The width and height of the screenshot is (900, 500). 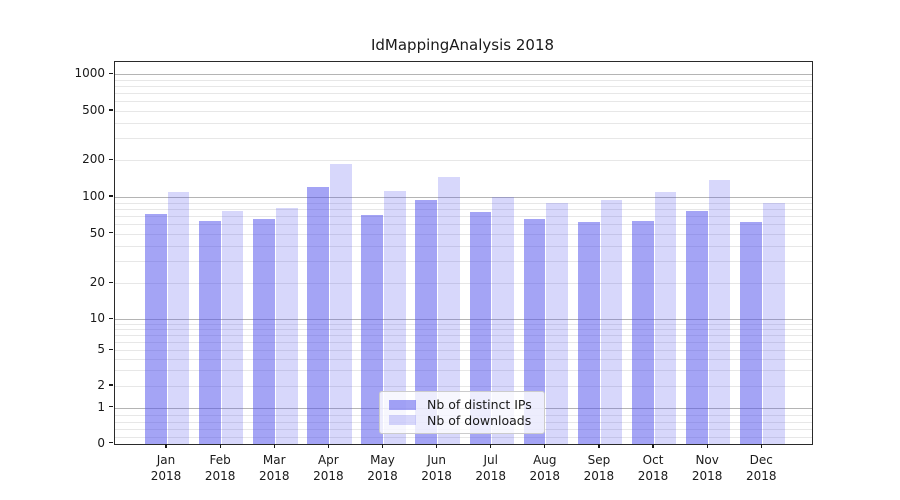 I want to click on legend-swatch-distinct-ips, so click(x=402, y=404).